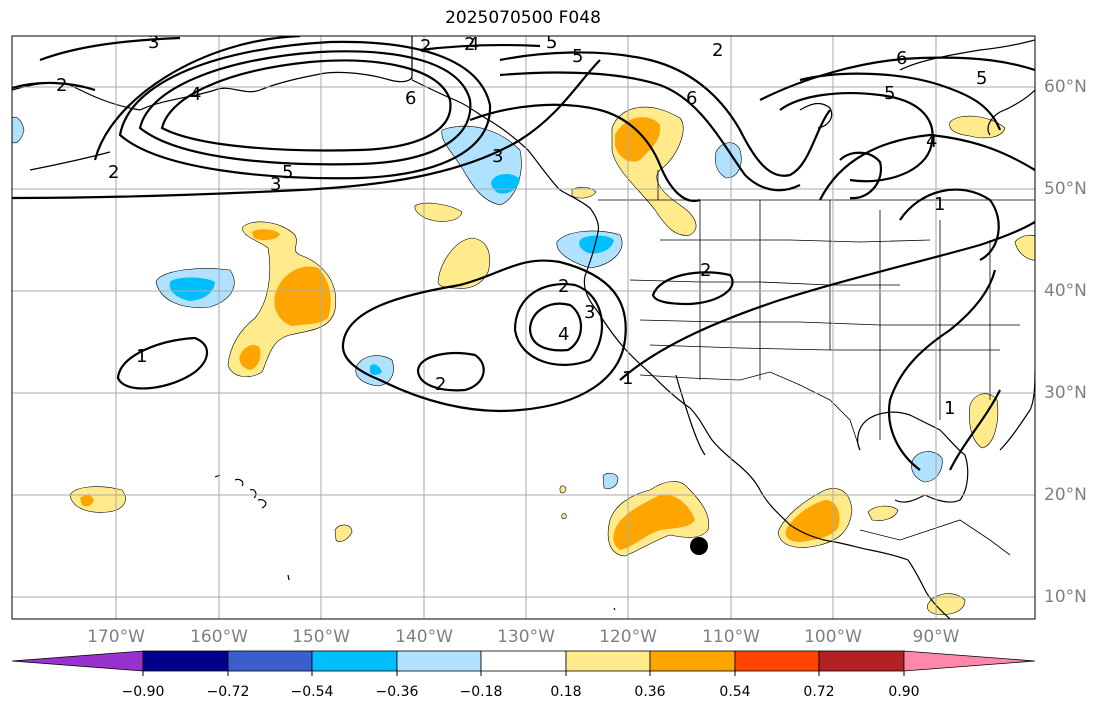 The image size is (1105, 712). What do you see at coordinates (699, 546) in the screenshot?
I see `storm-position-marker` at bounding box center [699, 546].